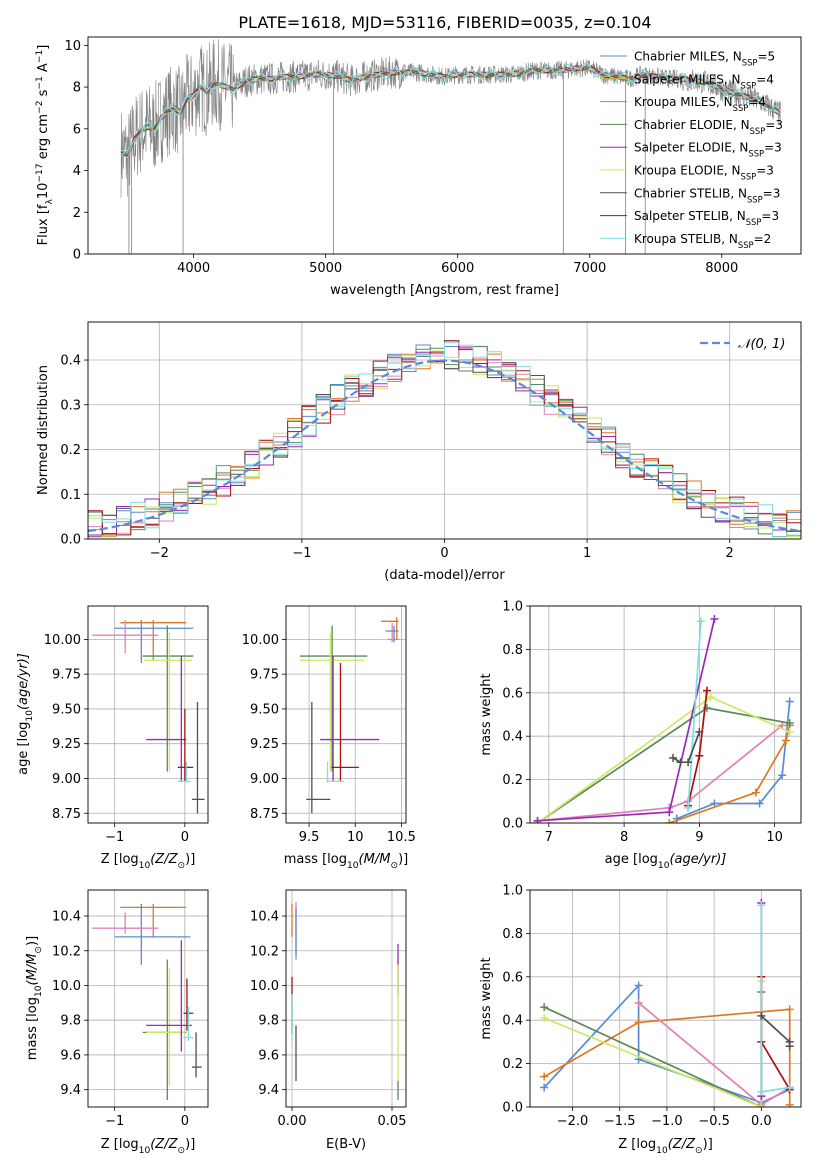 This screenshot has height=1170, width=819. I want to click on x-tick-label: 5000, so click(325, 268).